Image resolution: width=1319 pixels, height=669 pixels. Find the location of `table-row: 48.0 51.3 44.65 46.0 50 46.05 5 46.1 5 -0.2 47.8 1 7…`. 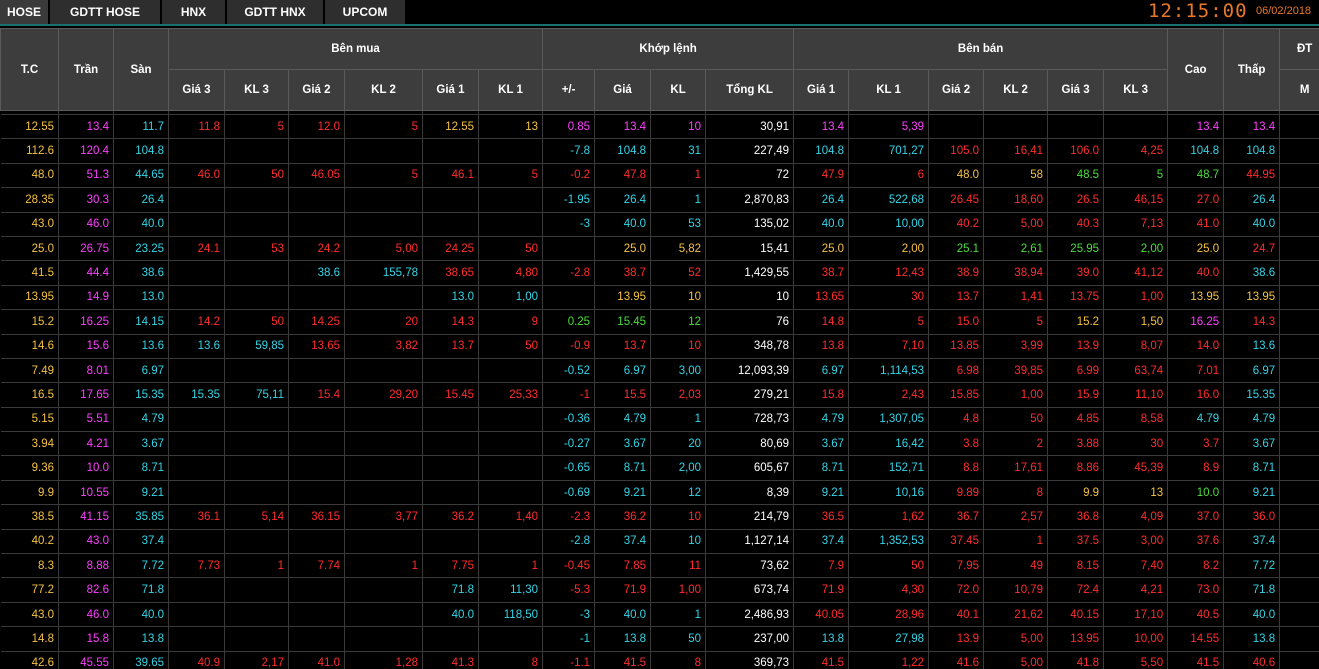

table-row: 48.0 51.3 44.65 46.0 50 46.05 5 46.1 5 -0.2 47.8 1 7… is located at coordinates (659, 176).